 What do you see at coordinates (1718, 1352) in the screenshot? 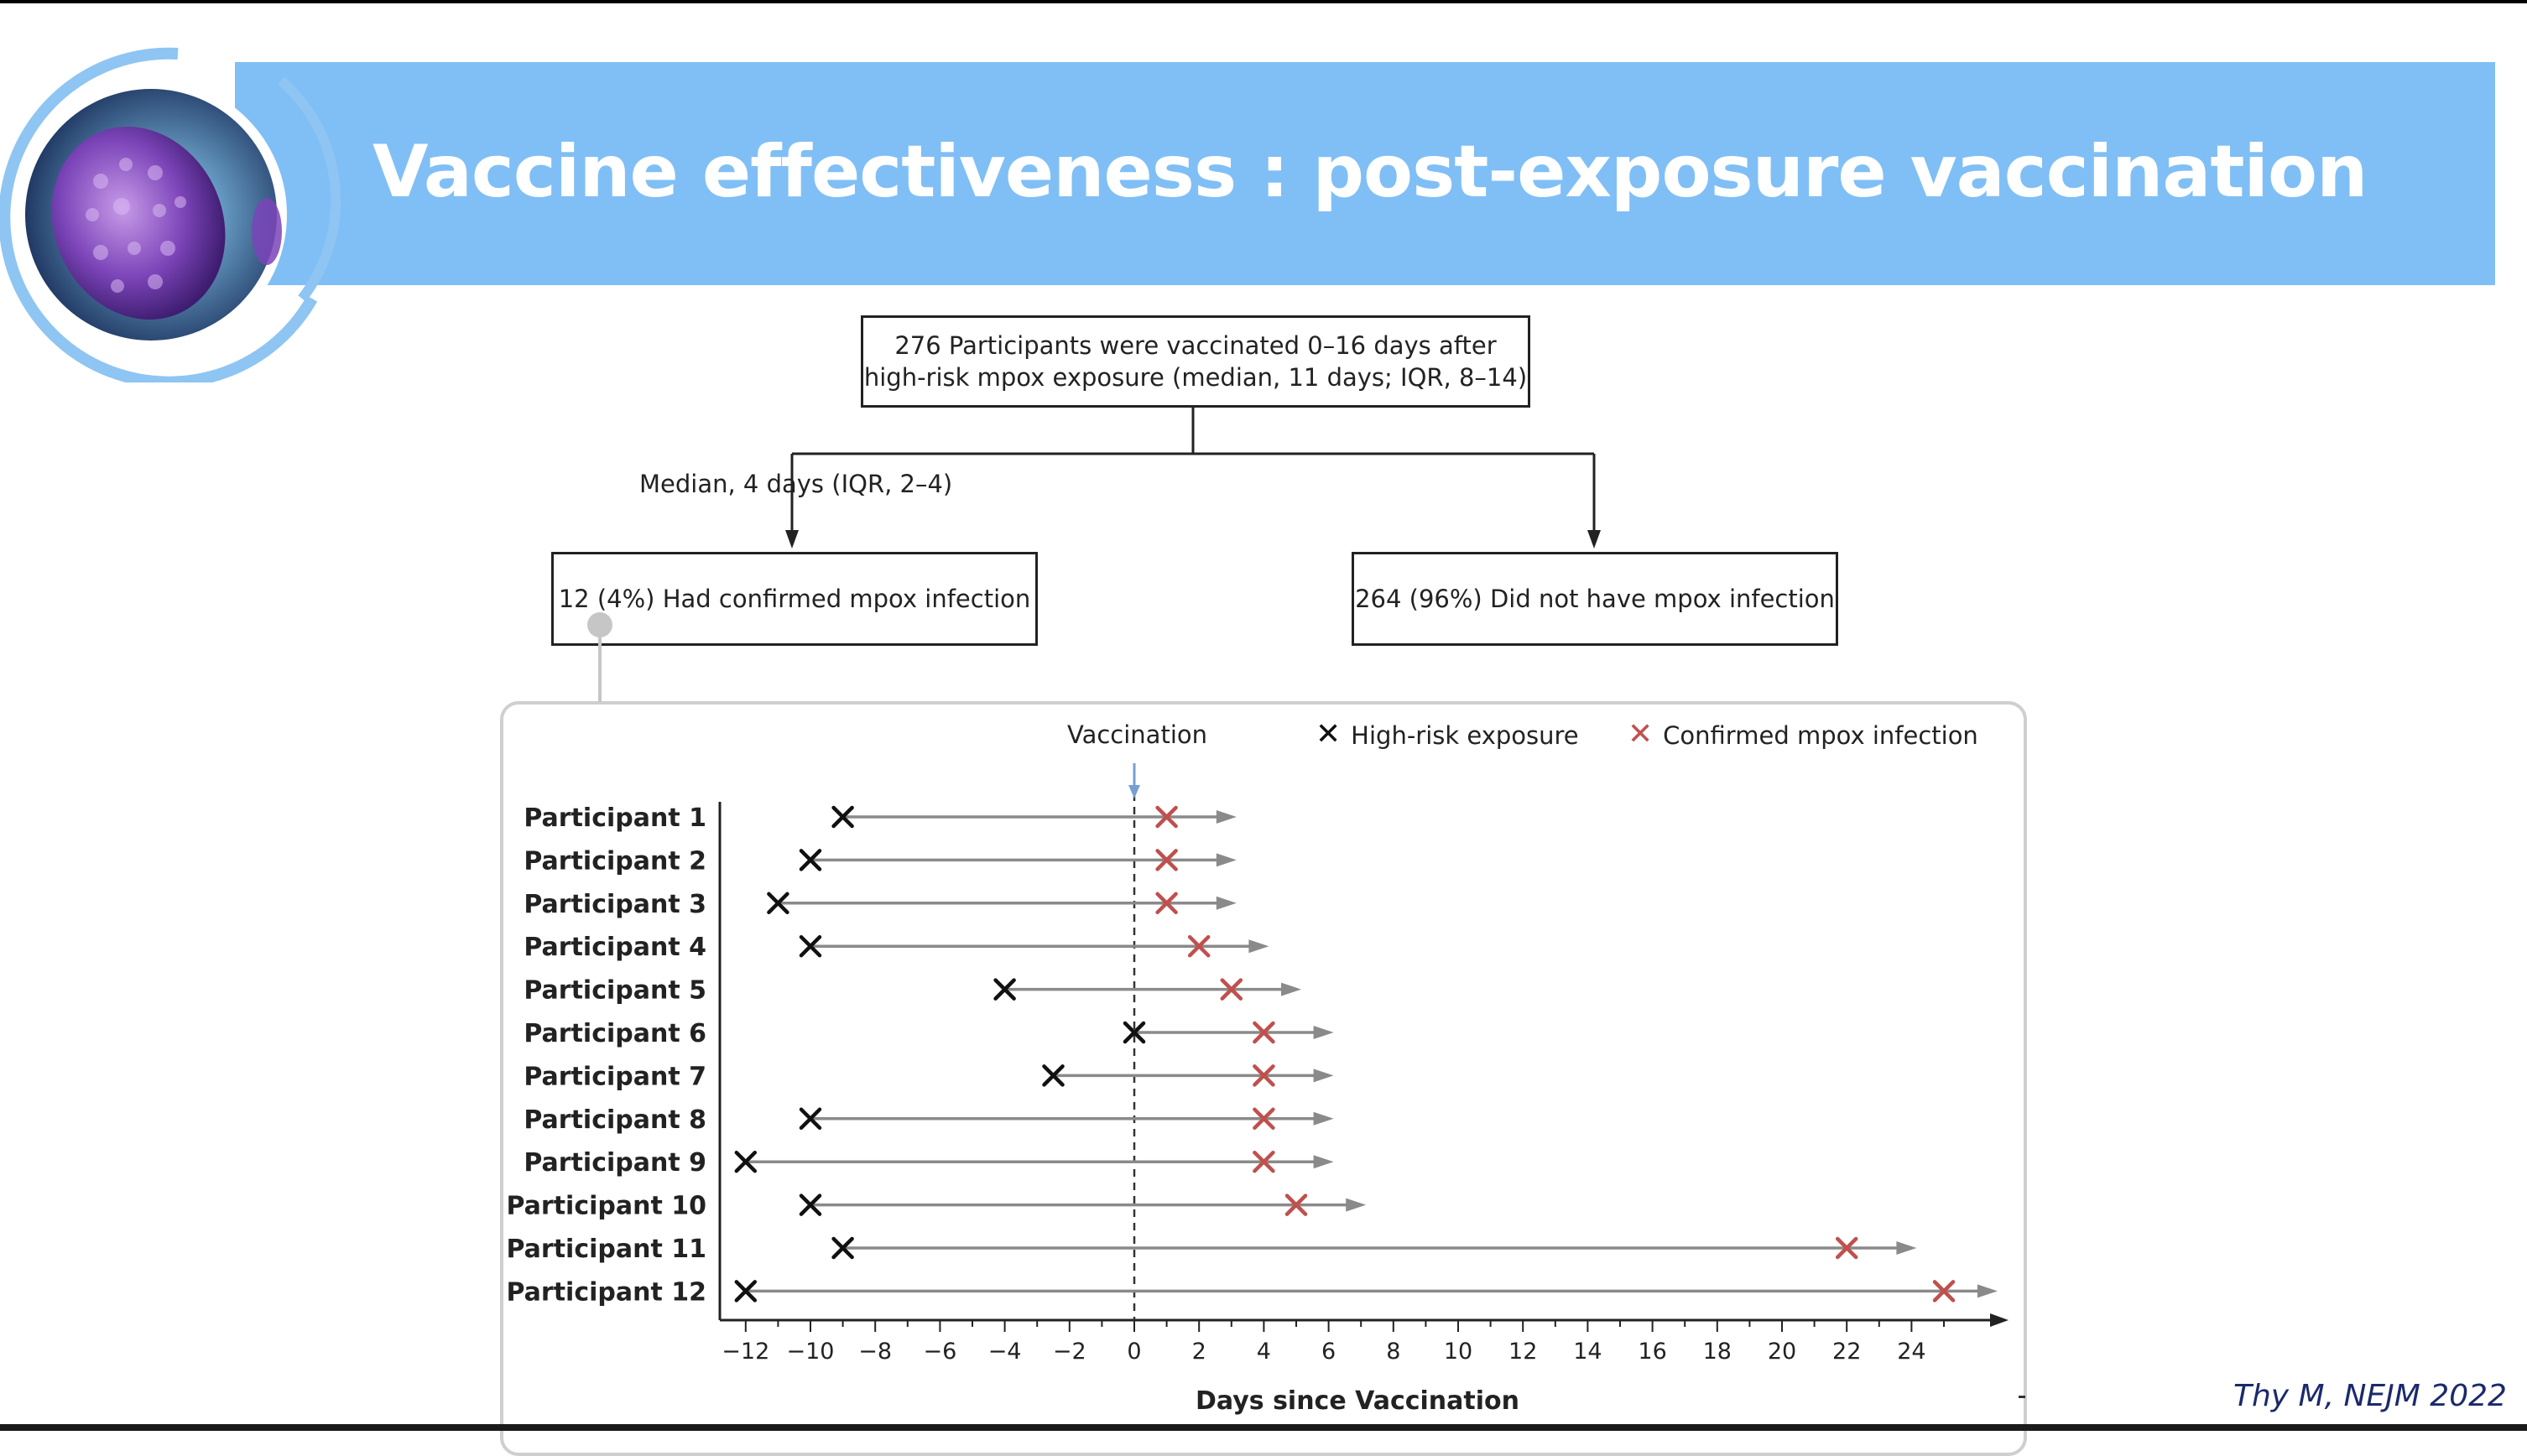
I see `x-tick-label: 18` at bounding box center [1718, 1352].